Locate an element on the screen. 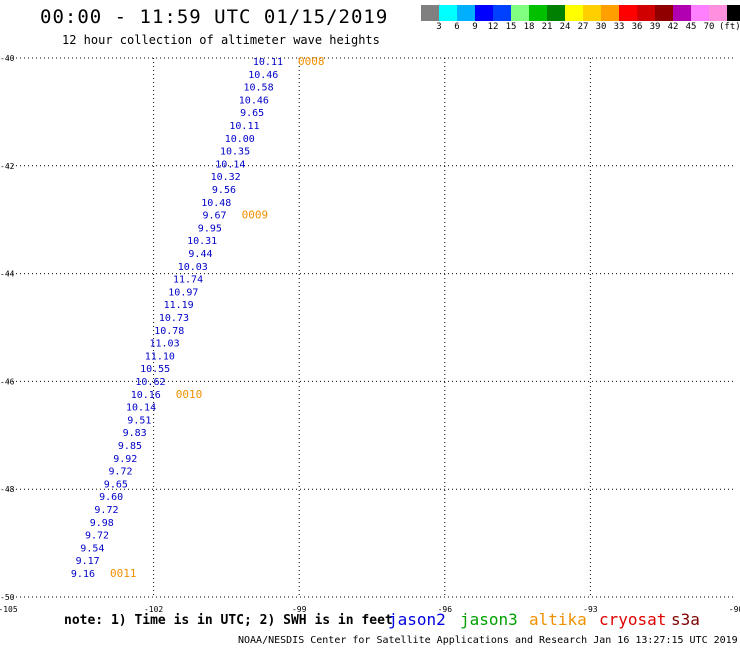 Image resolution: width=740 pixels, height=650 pixels. longitude-tick-label: -102 is located at coordinates (153, 609).